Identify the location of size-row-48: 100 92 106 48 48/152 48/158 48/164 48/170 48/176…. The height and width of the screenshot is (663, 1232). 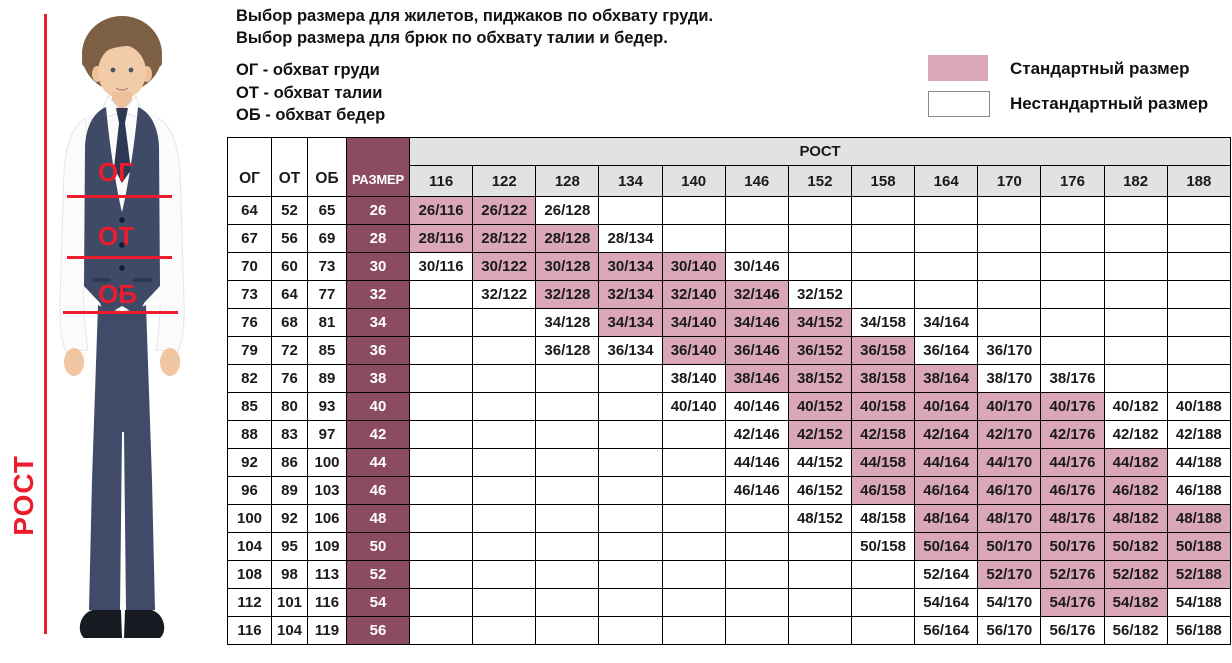
(729, 518).